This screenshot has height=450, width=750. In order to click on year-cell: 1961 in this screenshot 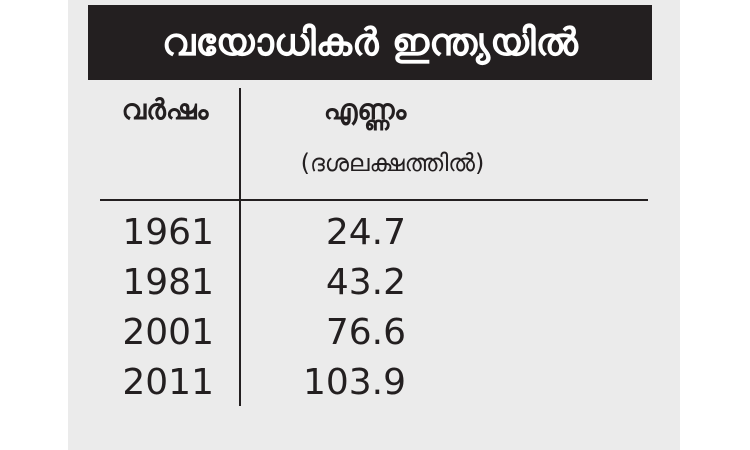, I will do `click(168, 232)`.